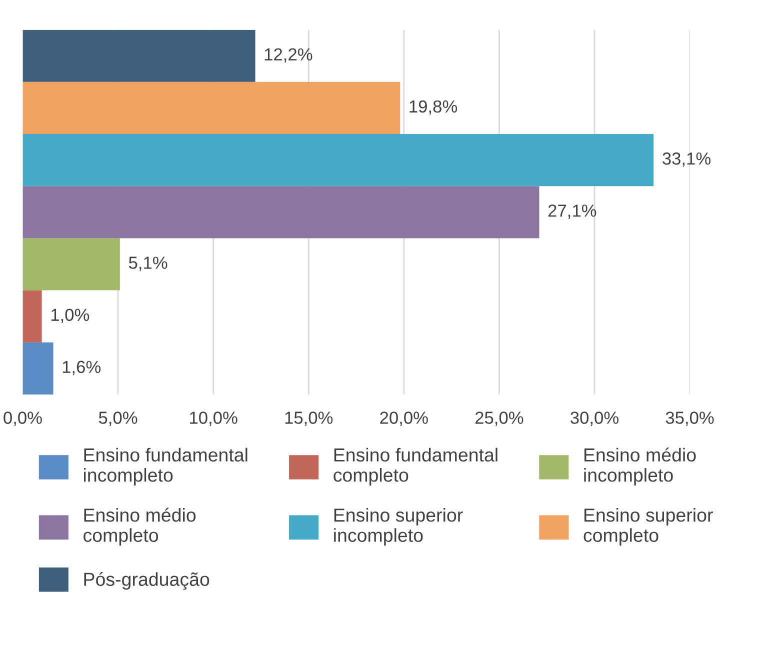  Describe the element at coordinates (404, 419) in the screenshot. I see `x-tick-label: 20,0%` at that location.